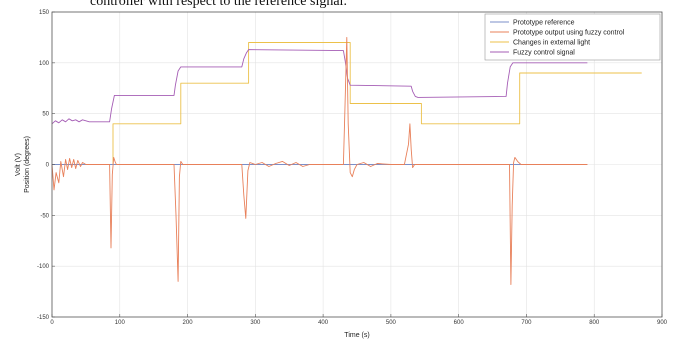 This screenshot has height=339, width=673. I want to click on legend-entry: Fuzzy control signal, so click(544, 53).